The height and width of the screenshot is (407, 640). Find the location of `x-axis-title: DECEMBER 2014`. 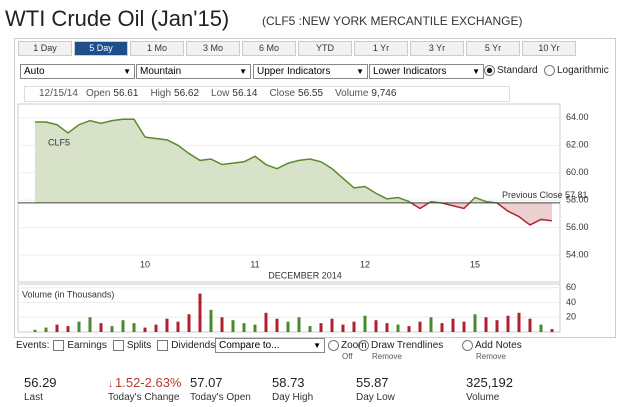

x-axis-title: DECEMBER 2014 is located at coordinates (305, 275).